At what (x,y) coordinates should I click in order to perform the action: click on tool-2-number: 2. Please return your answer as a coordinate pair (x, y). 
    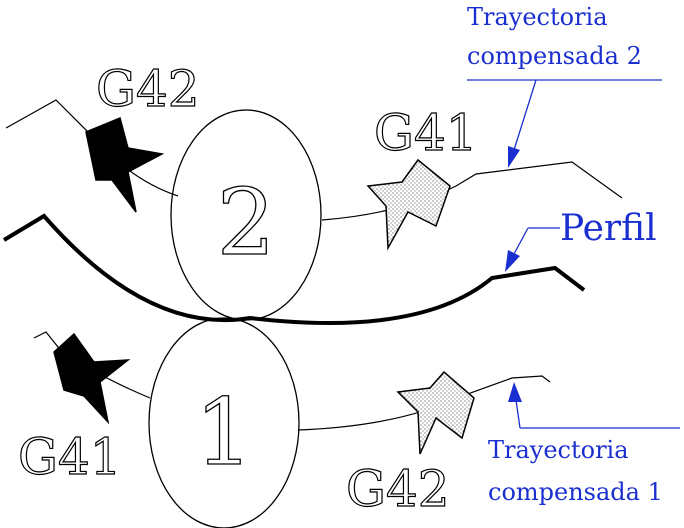
    Looking at the image, I should click on (246, 222).